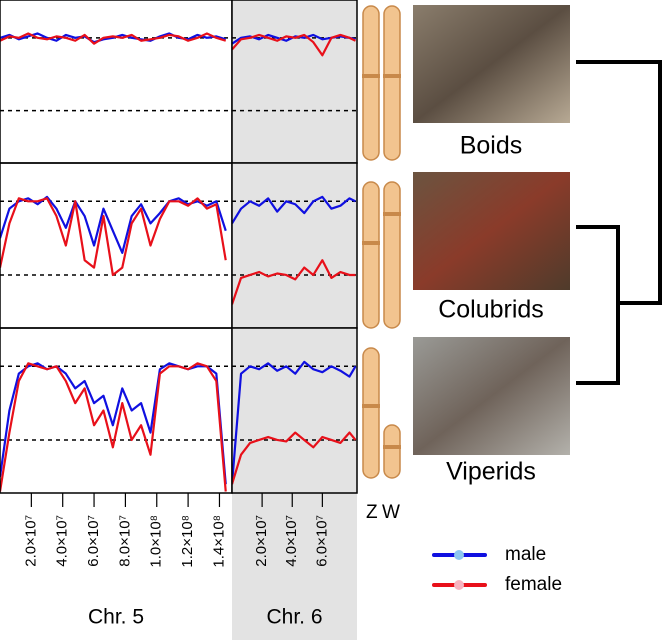 The image size is (667, 640). Describe the element at coordinates (491, 146) in the screenshot. I see `clade-label: Boids` at that location.